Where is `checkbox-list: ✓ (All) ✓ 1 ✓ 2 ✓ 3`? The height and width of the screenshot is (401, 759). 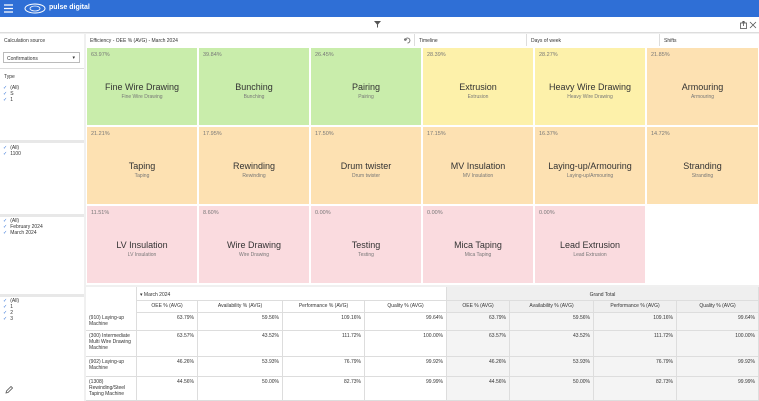
checkbox-list: ✓ (All) ✓ 1 ✓ 2 ✓ 3 is located at coordinates (11, 310).